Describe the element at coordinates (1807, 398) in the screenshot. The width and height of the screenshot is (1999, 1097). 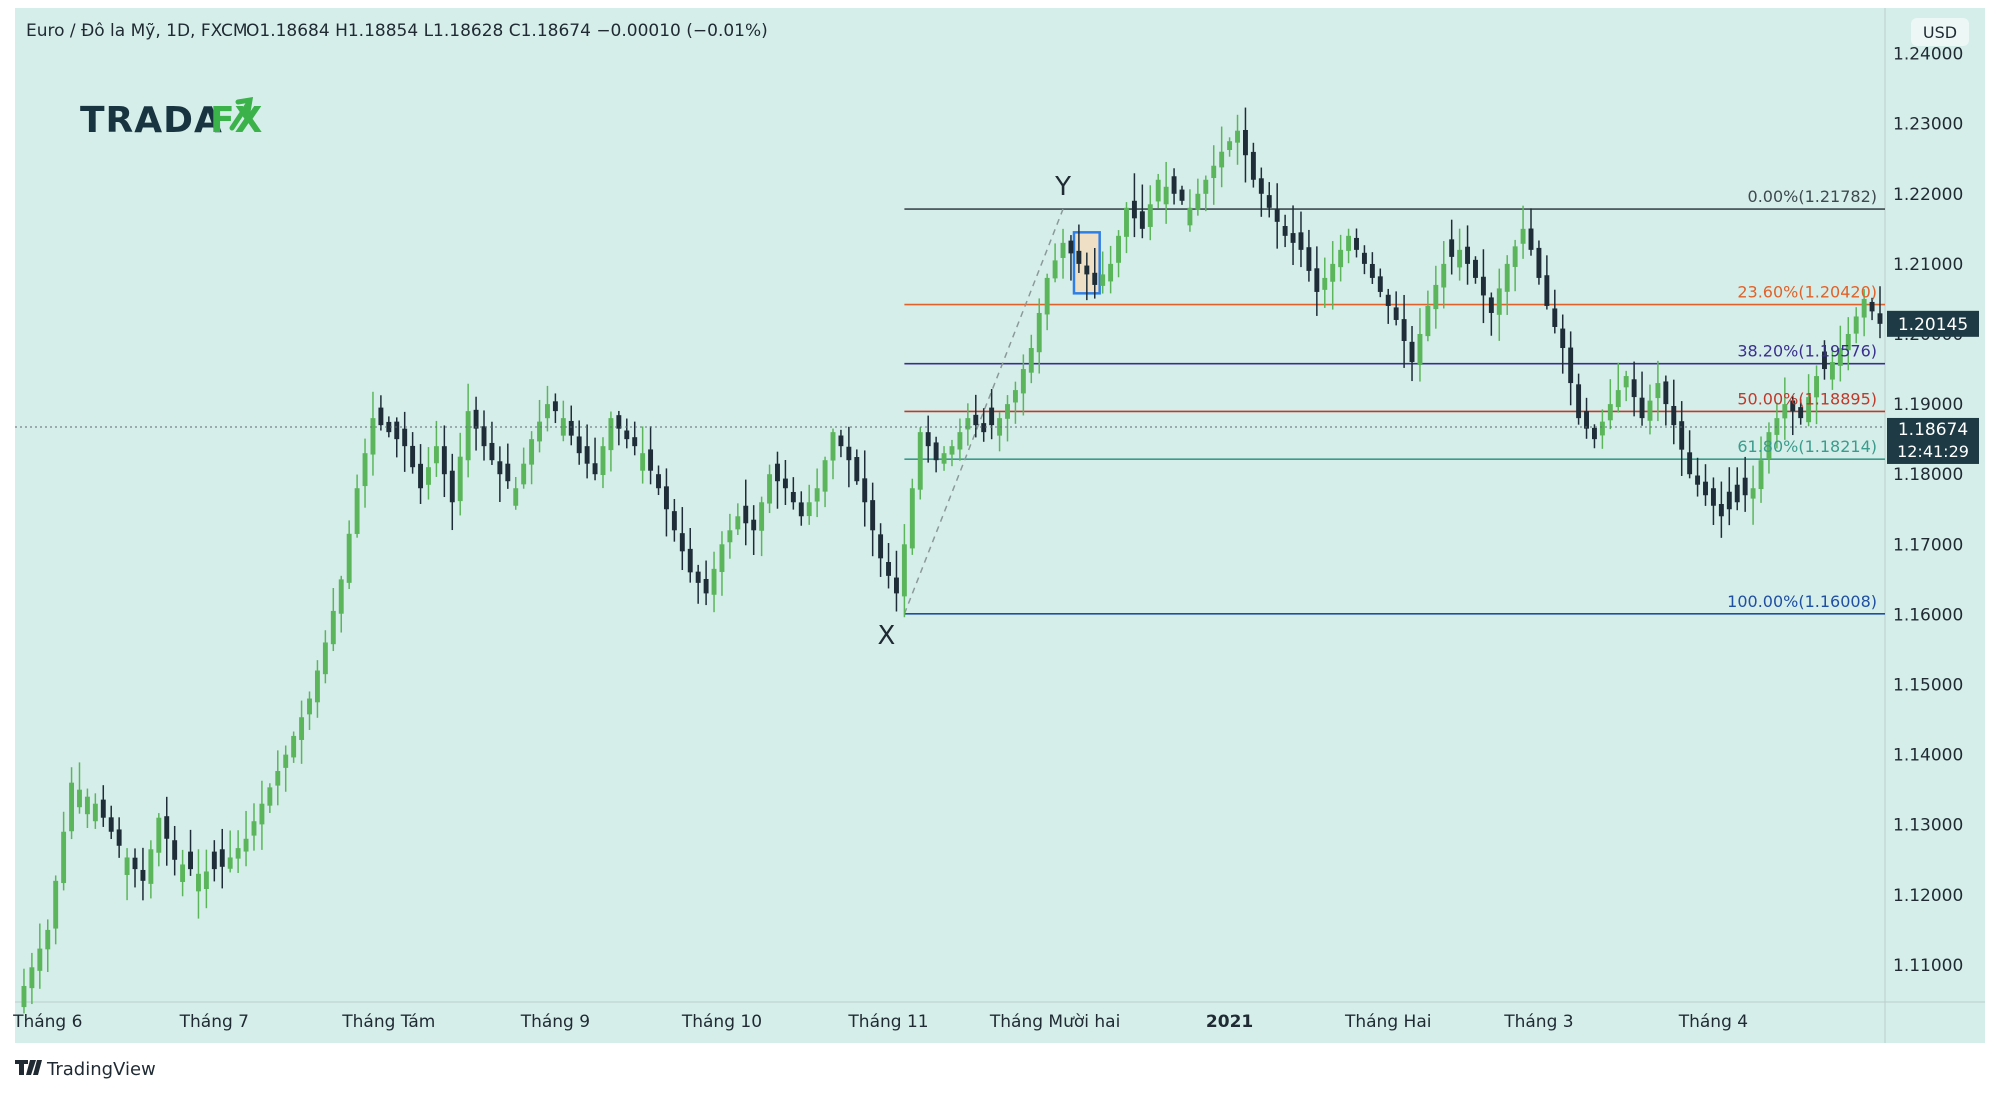
I see `fib-level-label: 50.00%(1.18895)` at that location.